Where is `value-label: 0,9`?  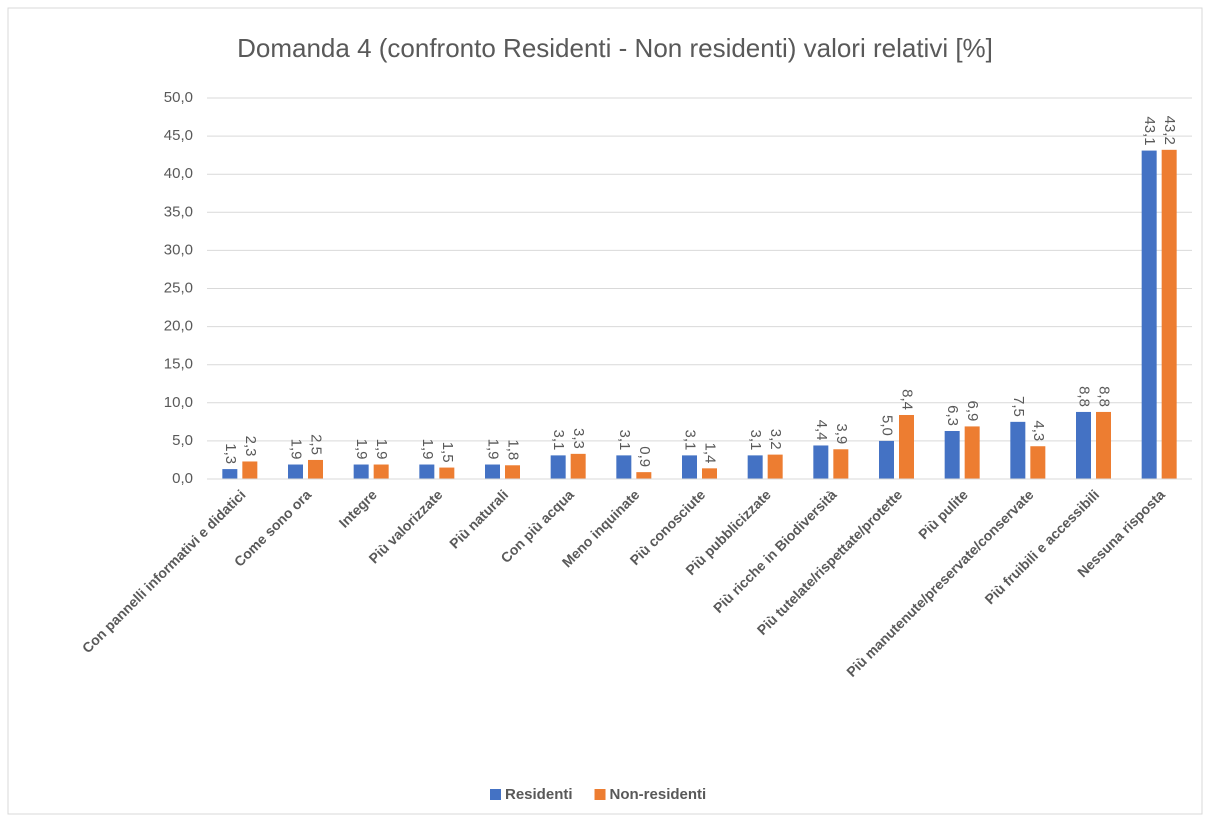
value-label: 0,9 is located at coordinates (644, 456).